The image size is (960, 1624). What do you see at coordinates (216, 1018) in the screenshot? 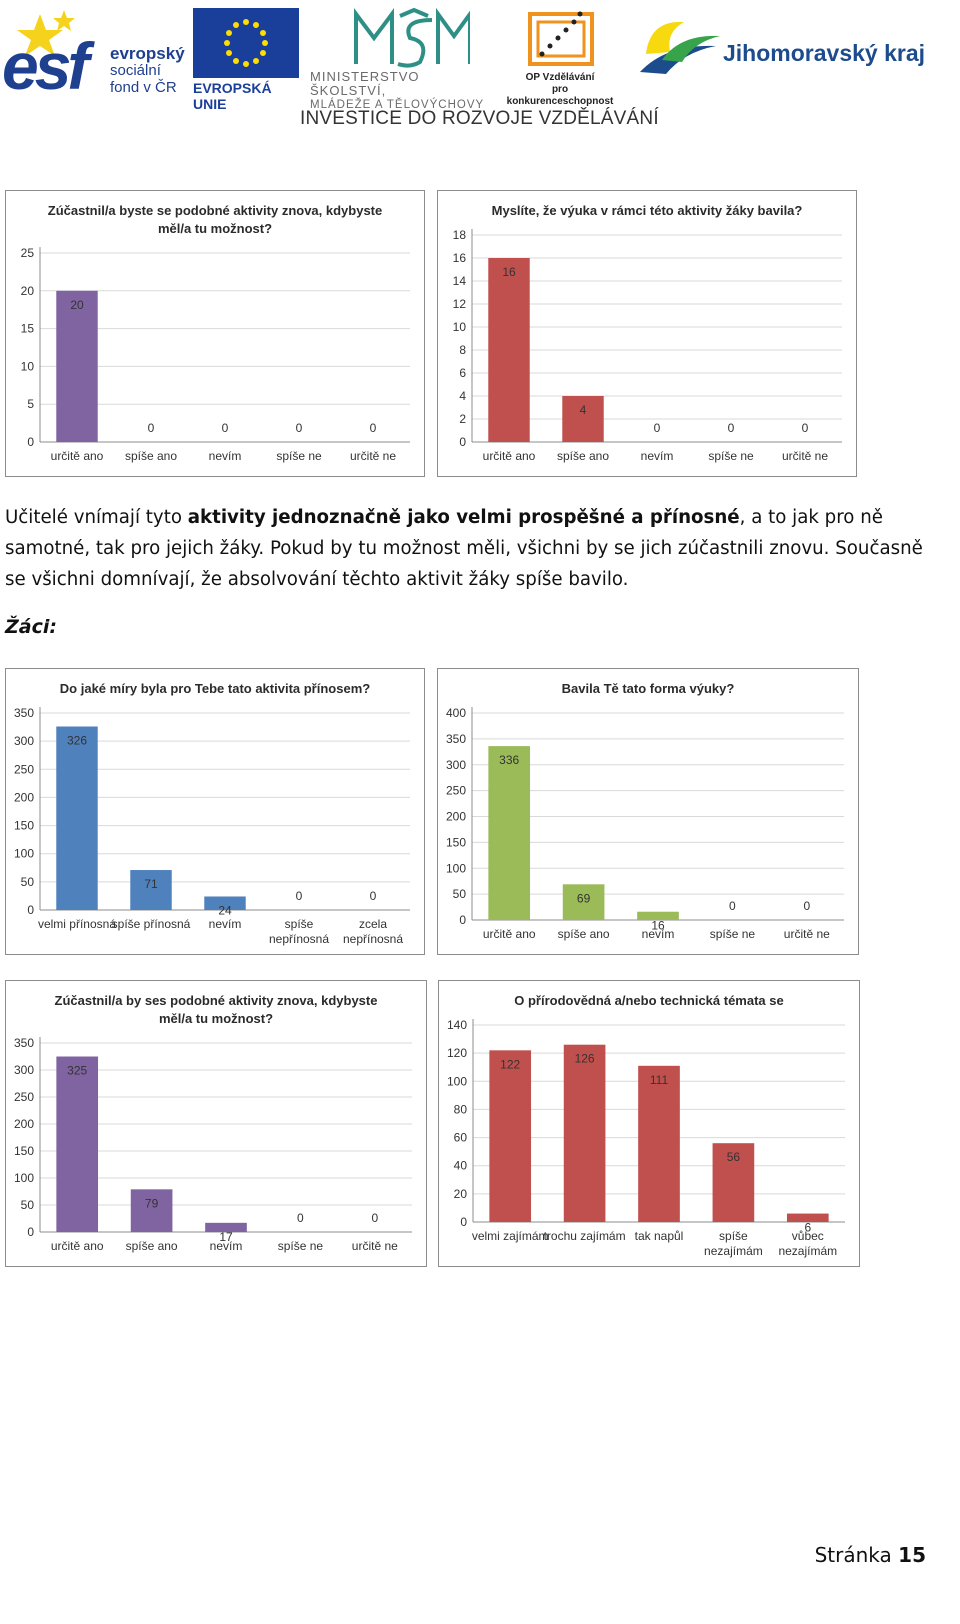
I see `chart-title: měl/a tu možnost?` at bounding box center [216, 1018].